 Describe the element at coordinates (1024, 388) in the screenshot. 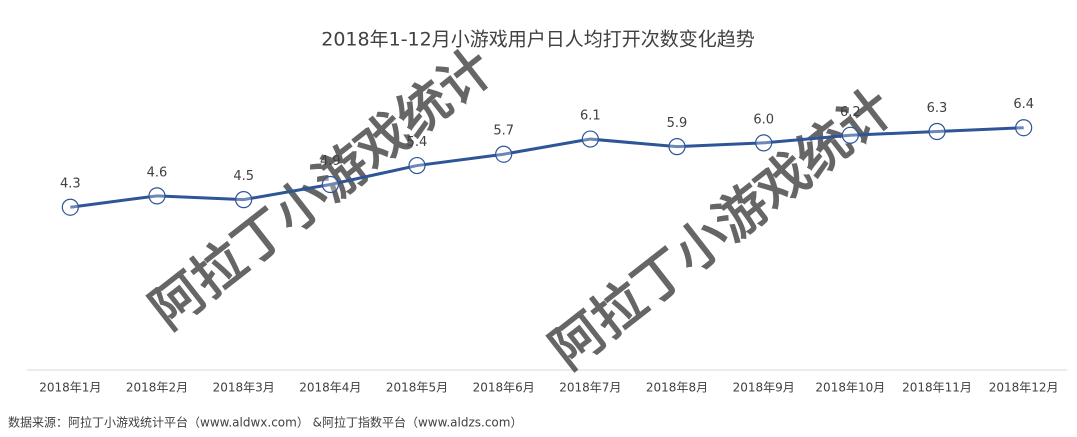

I see `x-tick-label: 2018年12月` at that location.